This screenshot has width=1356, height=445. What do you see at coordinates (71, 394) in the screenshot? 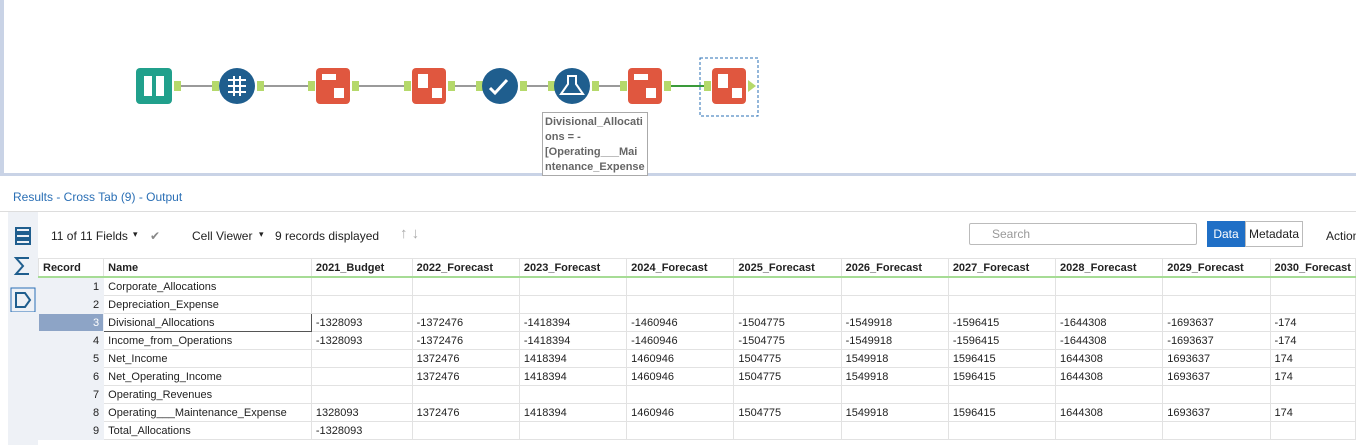
I see `record-number: 7` at bounding box center [71, 394].